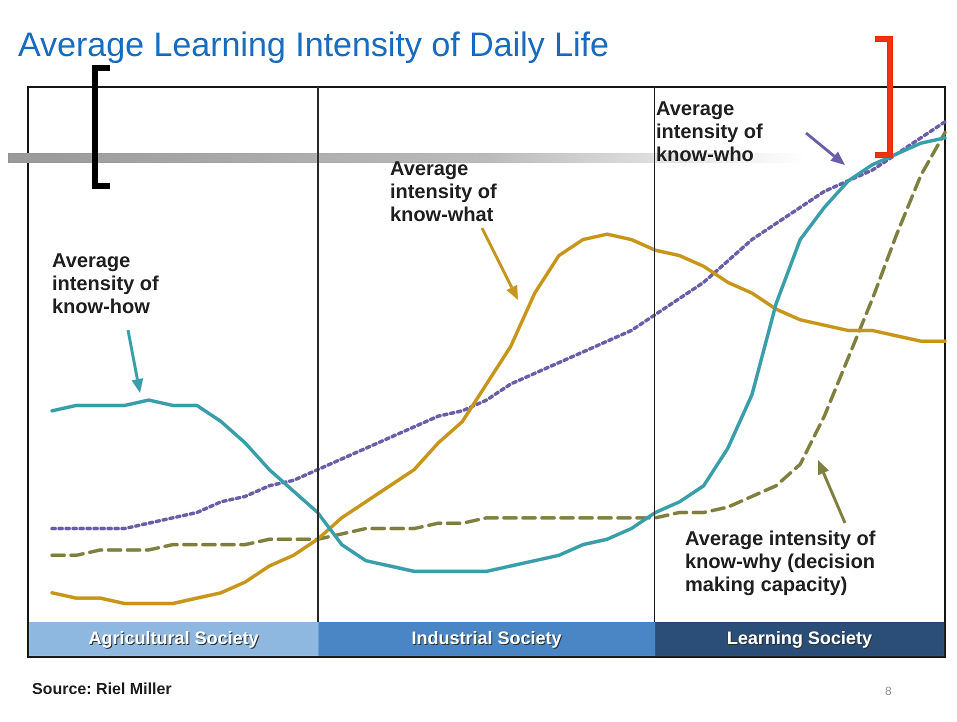 The height and width of the screenshot is (722, 957). What do you see at coordinates (799, 638) in the screenshot?
I see `series-label: Learning Society` at bounding box center [799, 638].